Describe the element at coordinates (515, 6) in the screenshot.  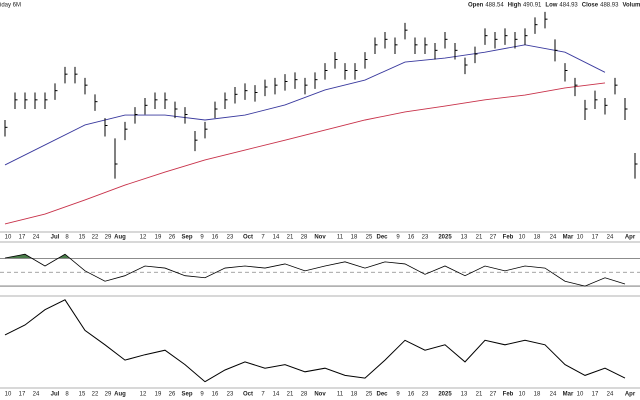
I see `quote-label: High` at that location.